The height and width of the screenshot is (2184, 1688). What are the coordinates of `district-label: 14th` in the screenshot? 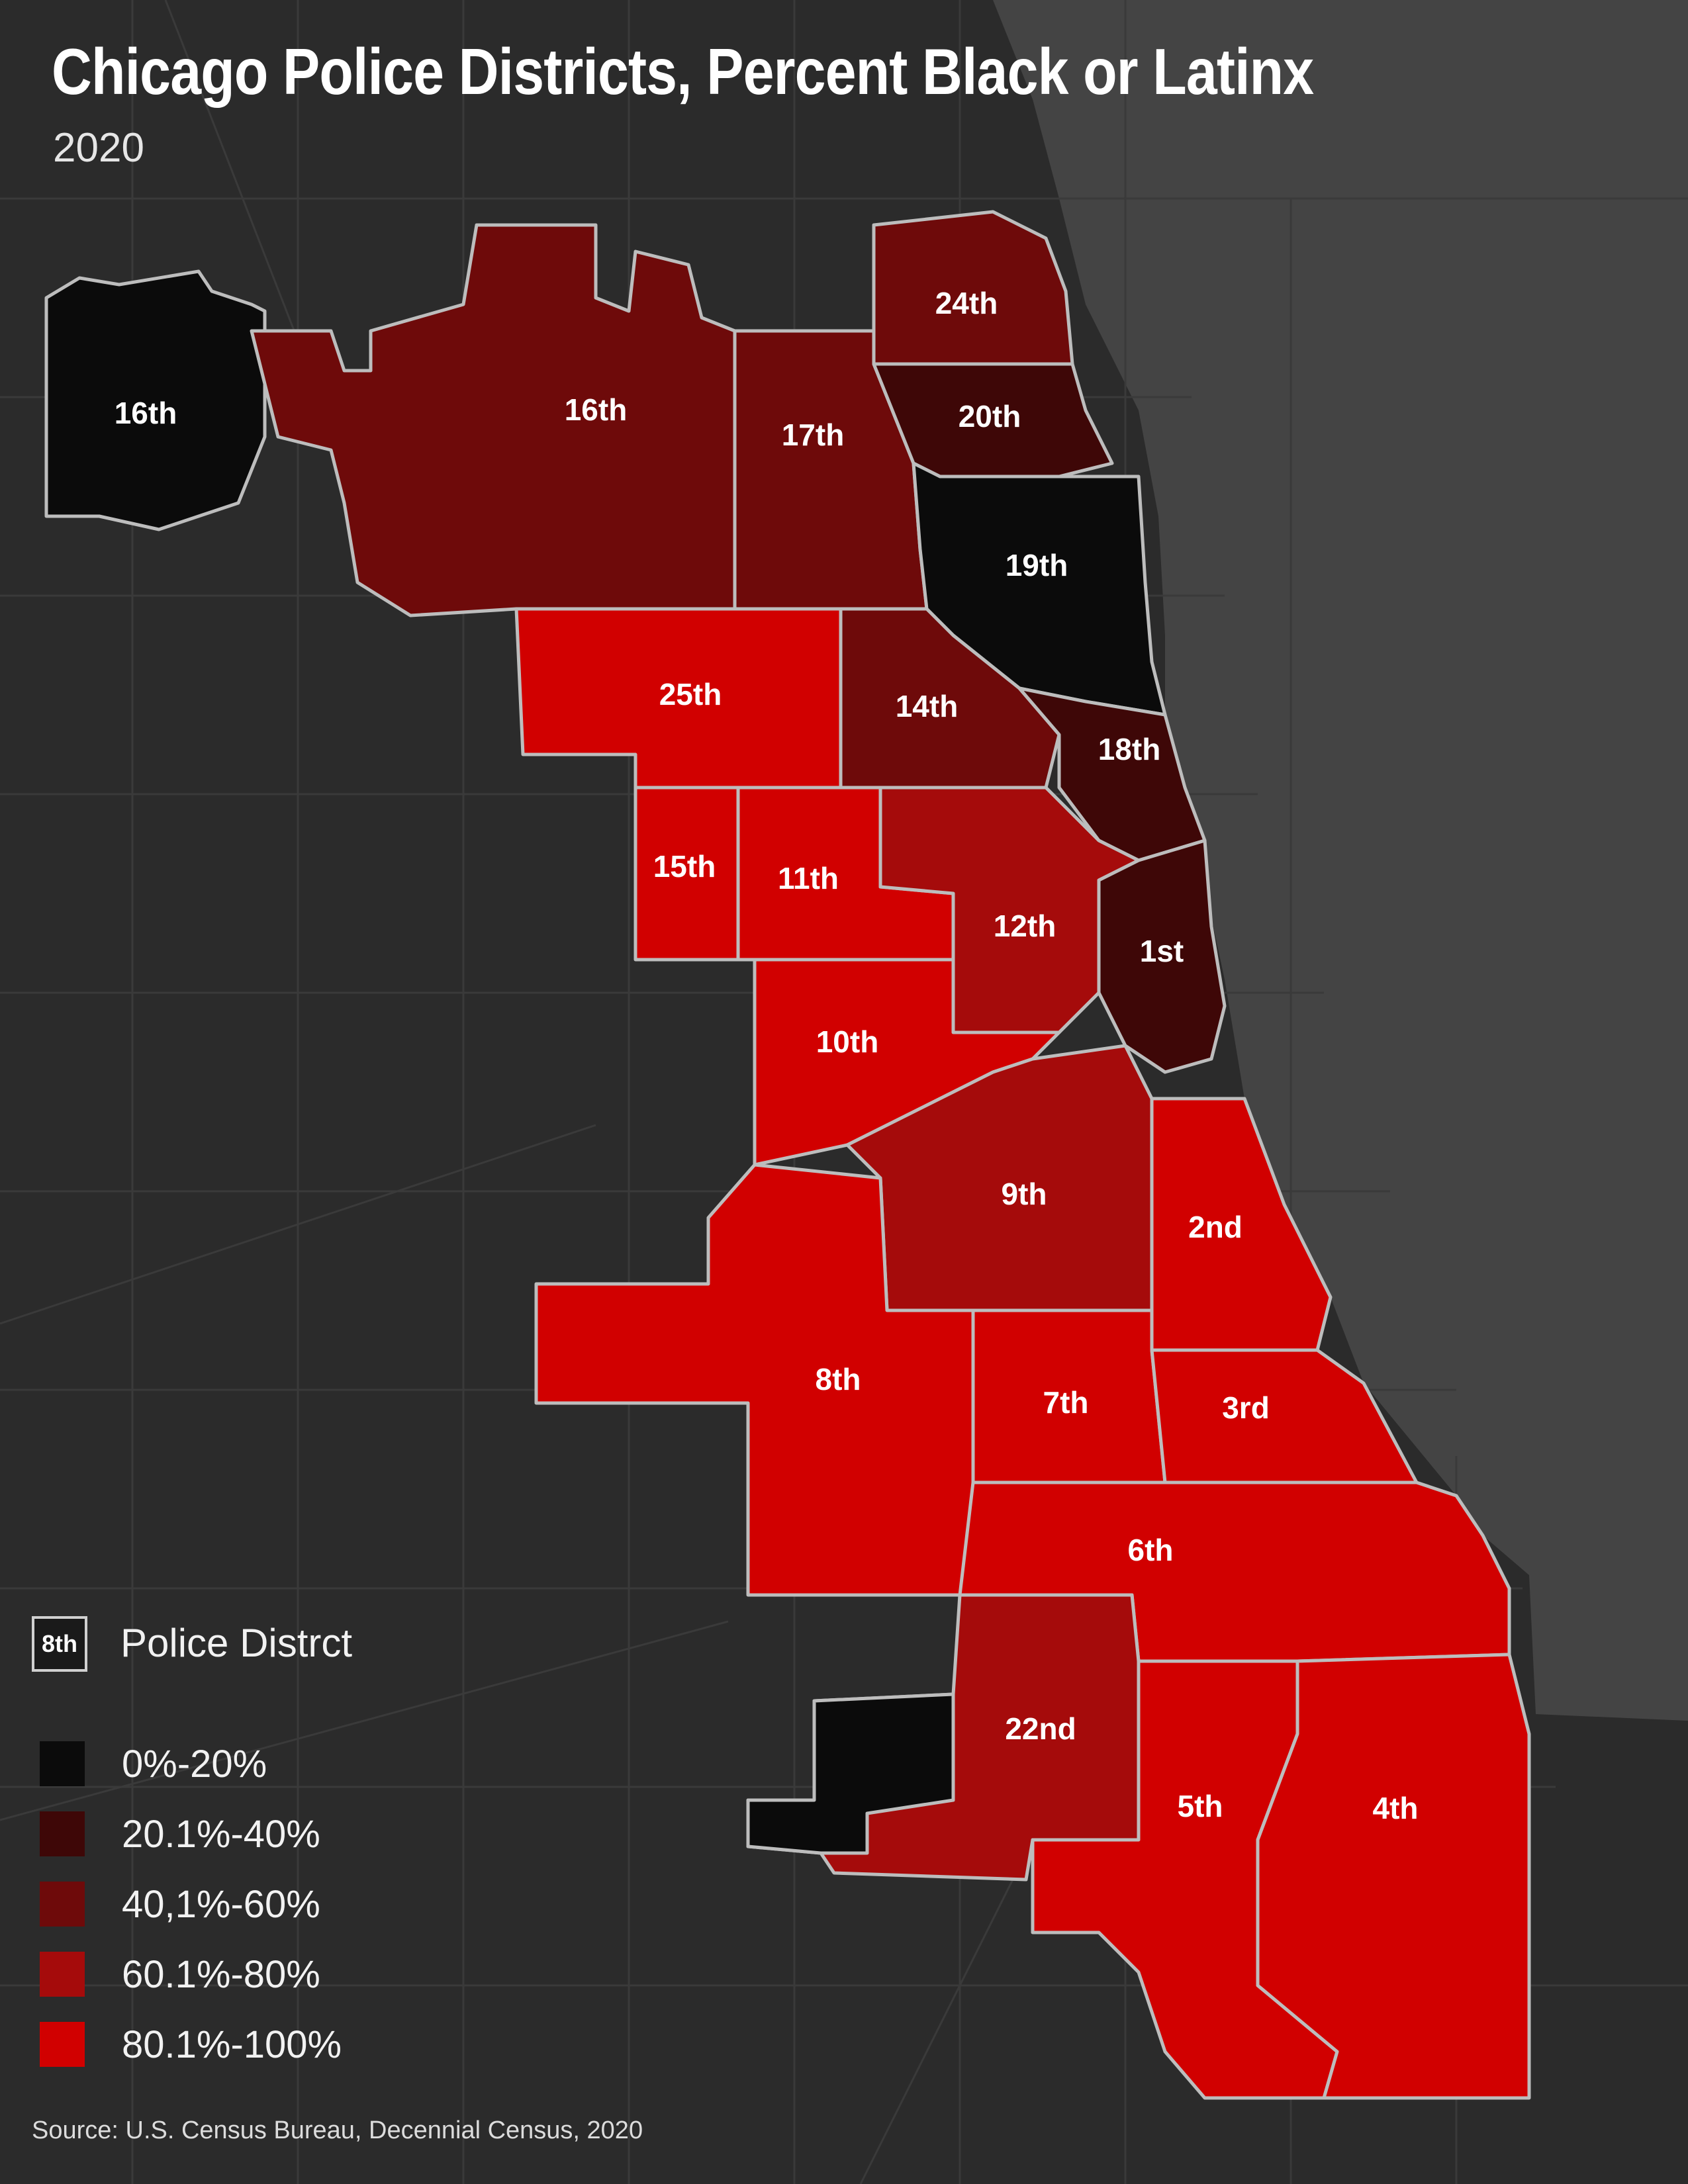 It's located at (927, 706).